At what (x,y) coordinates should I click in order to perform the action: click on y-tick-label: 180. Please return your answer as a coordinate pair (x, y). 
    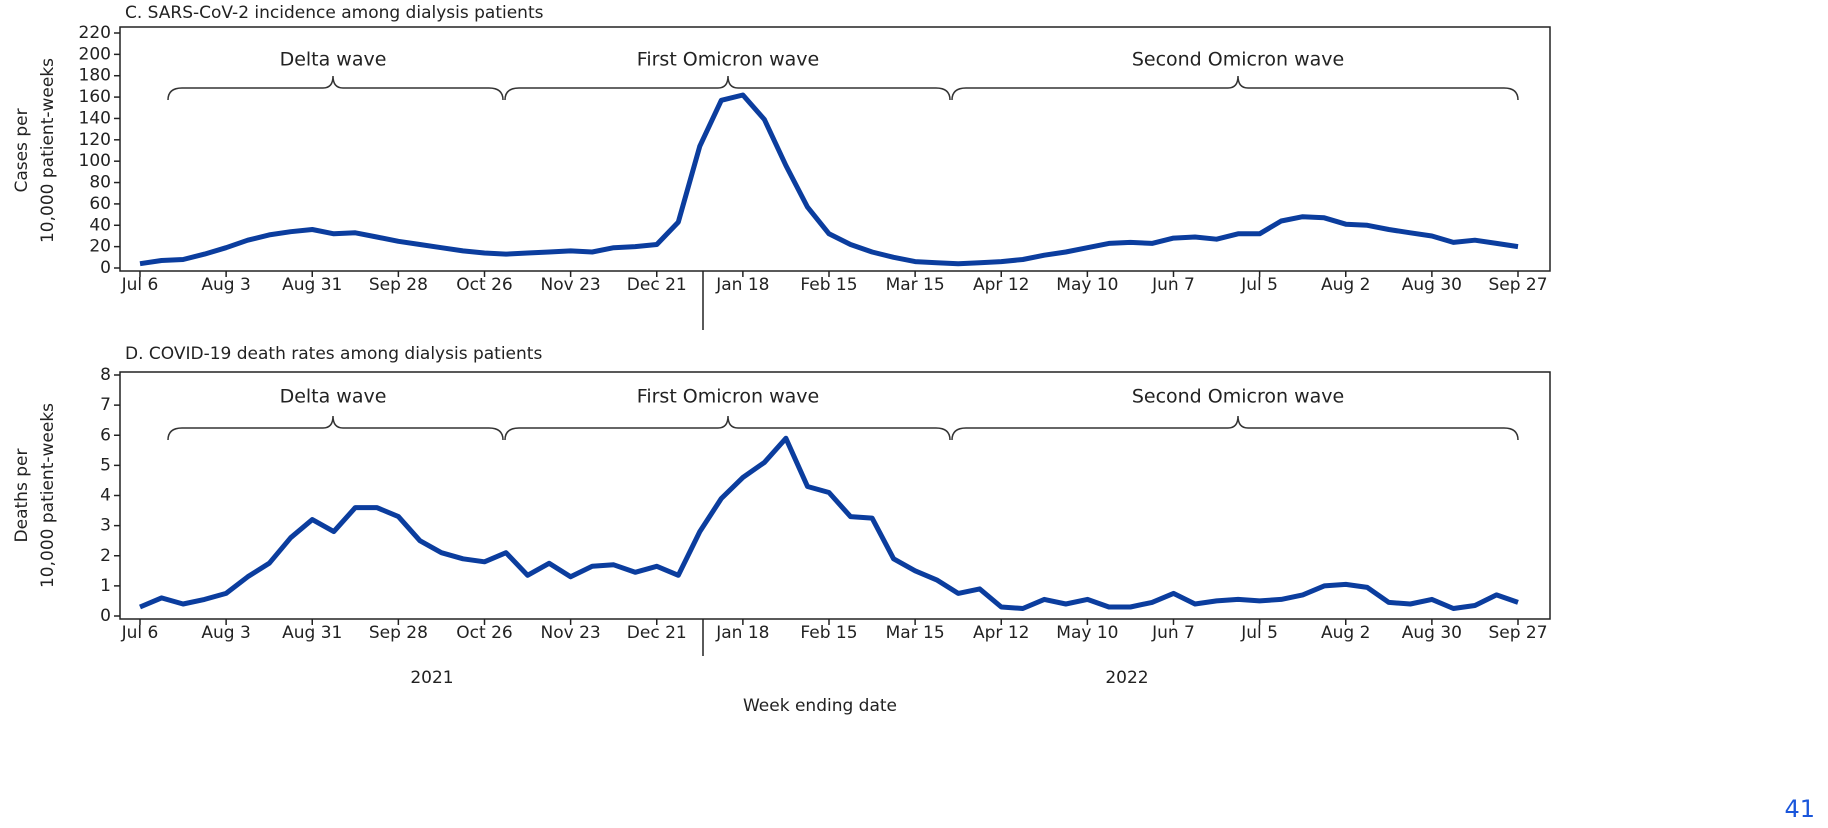
    Looking at the image, I should click on (95, 76).